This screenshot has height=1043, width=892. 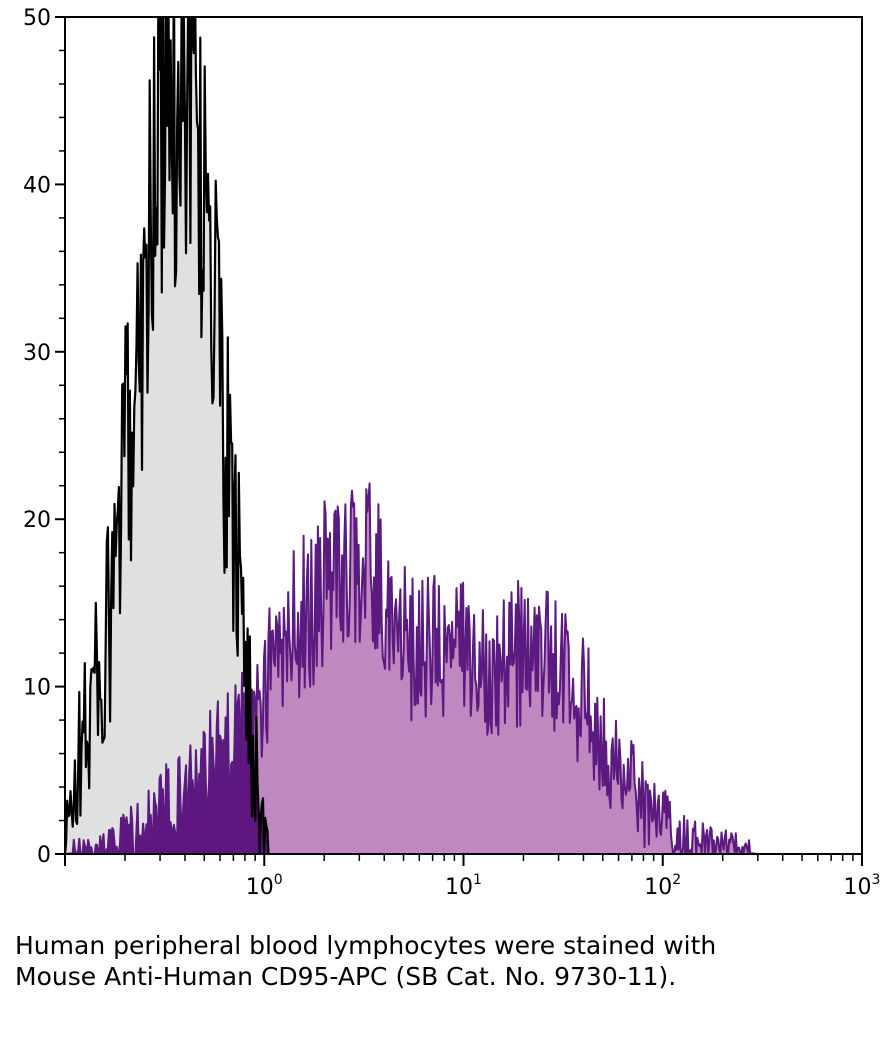 What do you see at coordinates (37, 688) in the screenshot?
I see `y-tick-label: 10` at bounding box center [37, 688].